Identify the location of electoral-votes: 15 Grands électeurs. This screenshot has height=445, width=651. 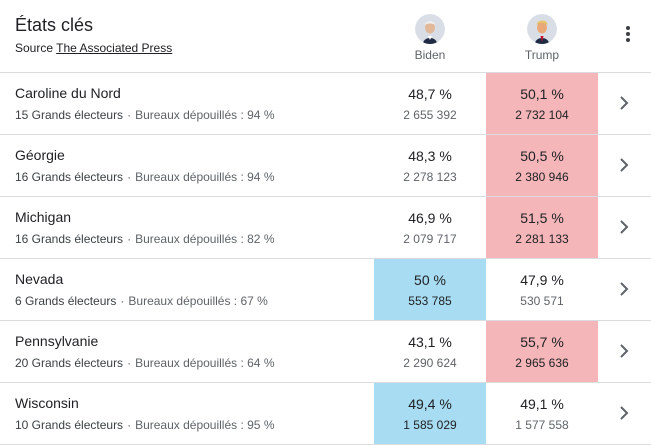
(69, 115).